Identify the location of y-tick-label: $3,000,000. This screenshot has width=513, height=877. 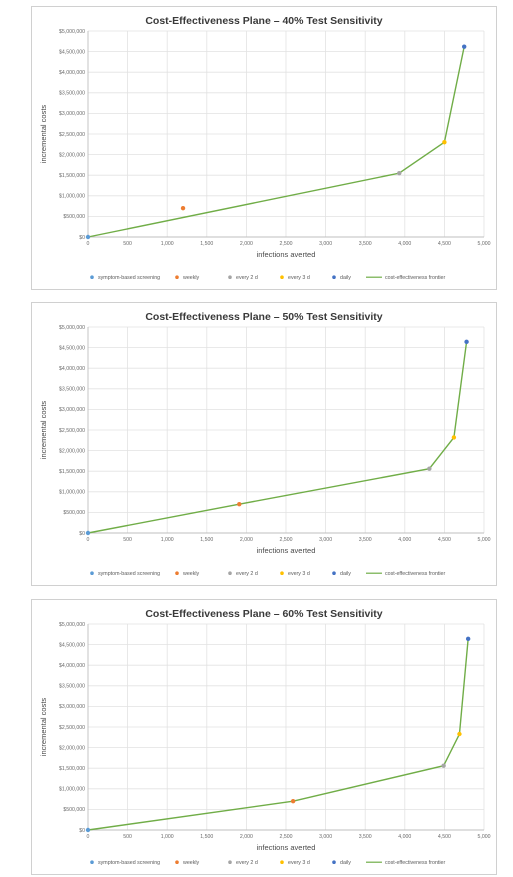
(72, 114).